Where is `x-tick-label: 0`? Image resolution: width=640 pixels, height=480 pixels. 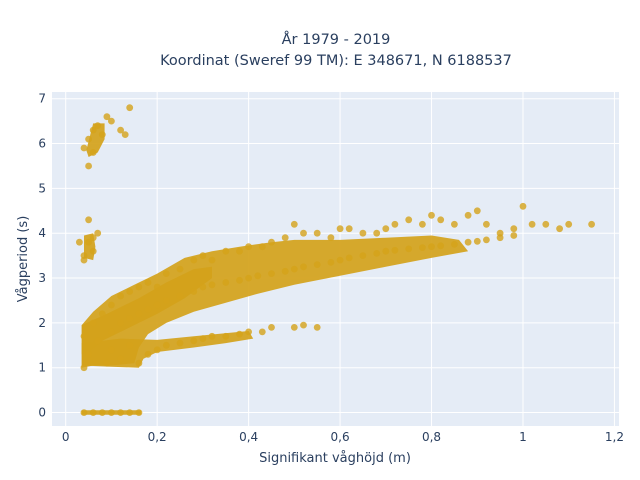
x-tick-label: 0 is located at coordinates (66, 437).